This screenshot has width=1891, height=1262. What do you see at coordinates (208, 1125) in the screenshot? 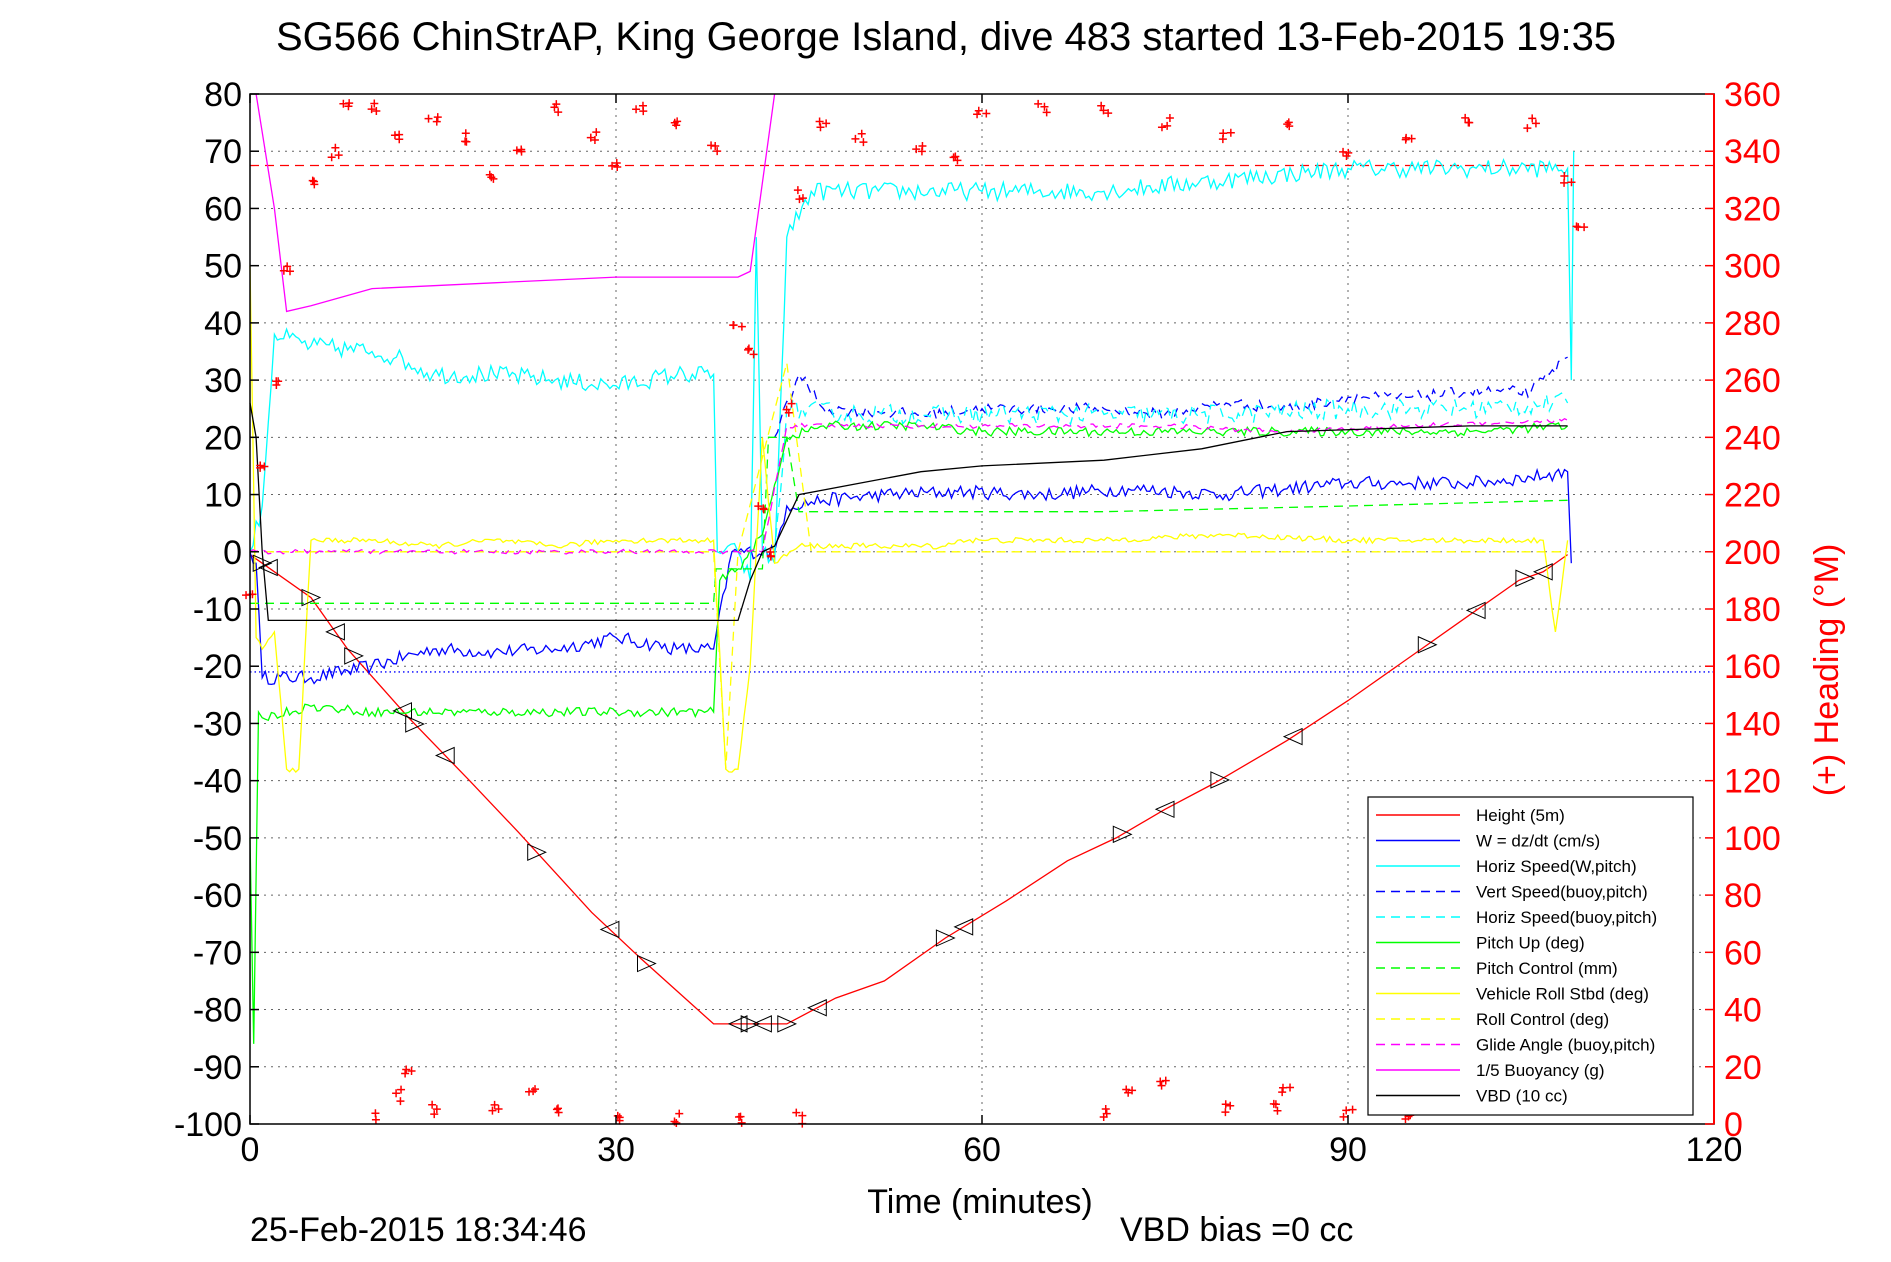
I see `y-tick-label-left: -100` at bounding box center [208, 1125].